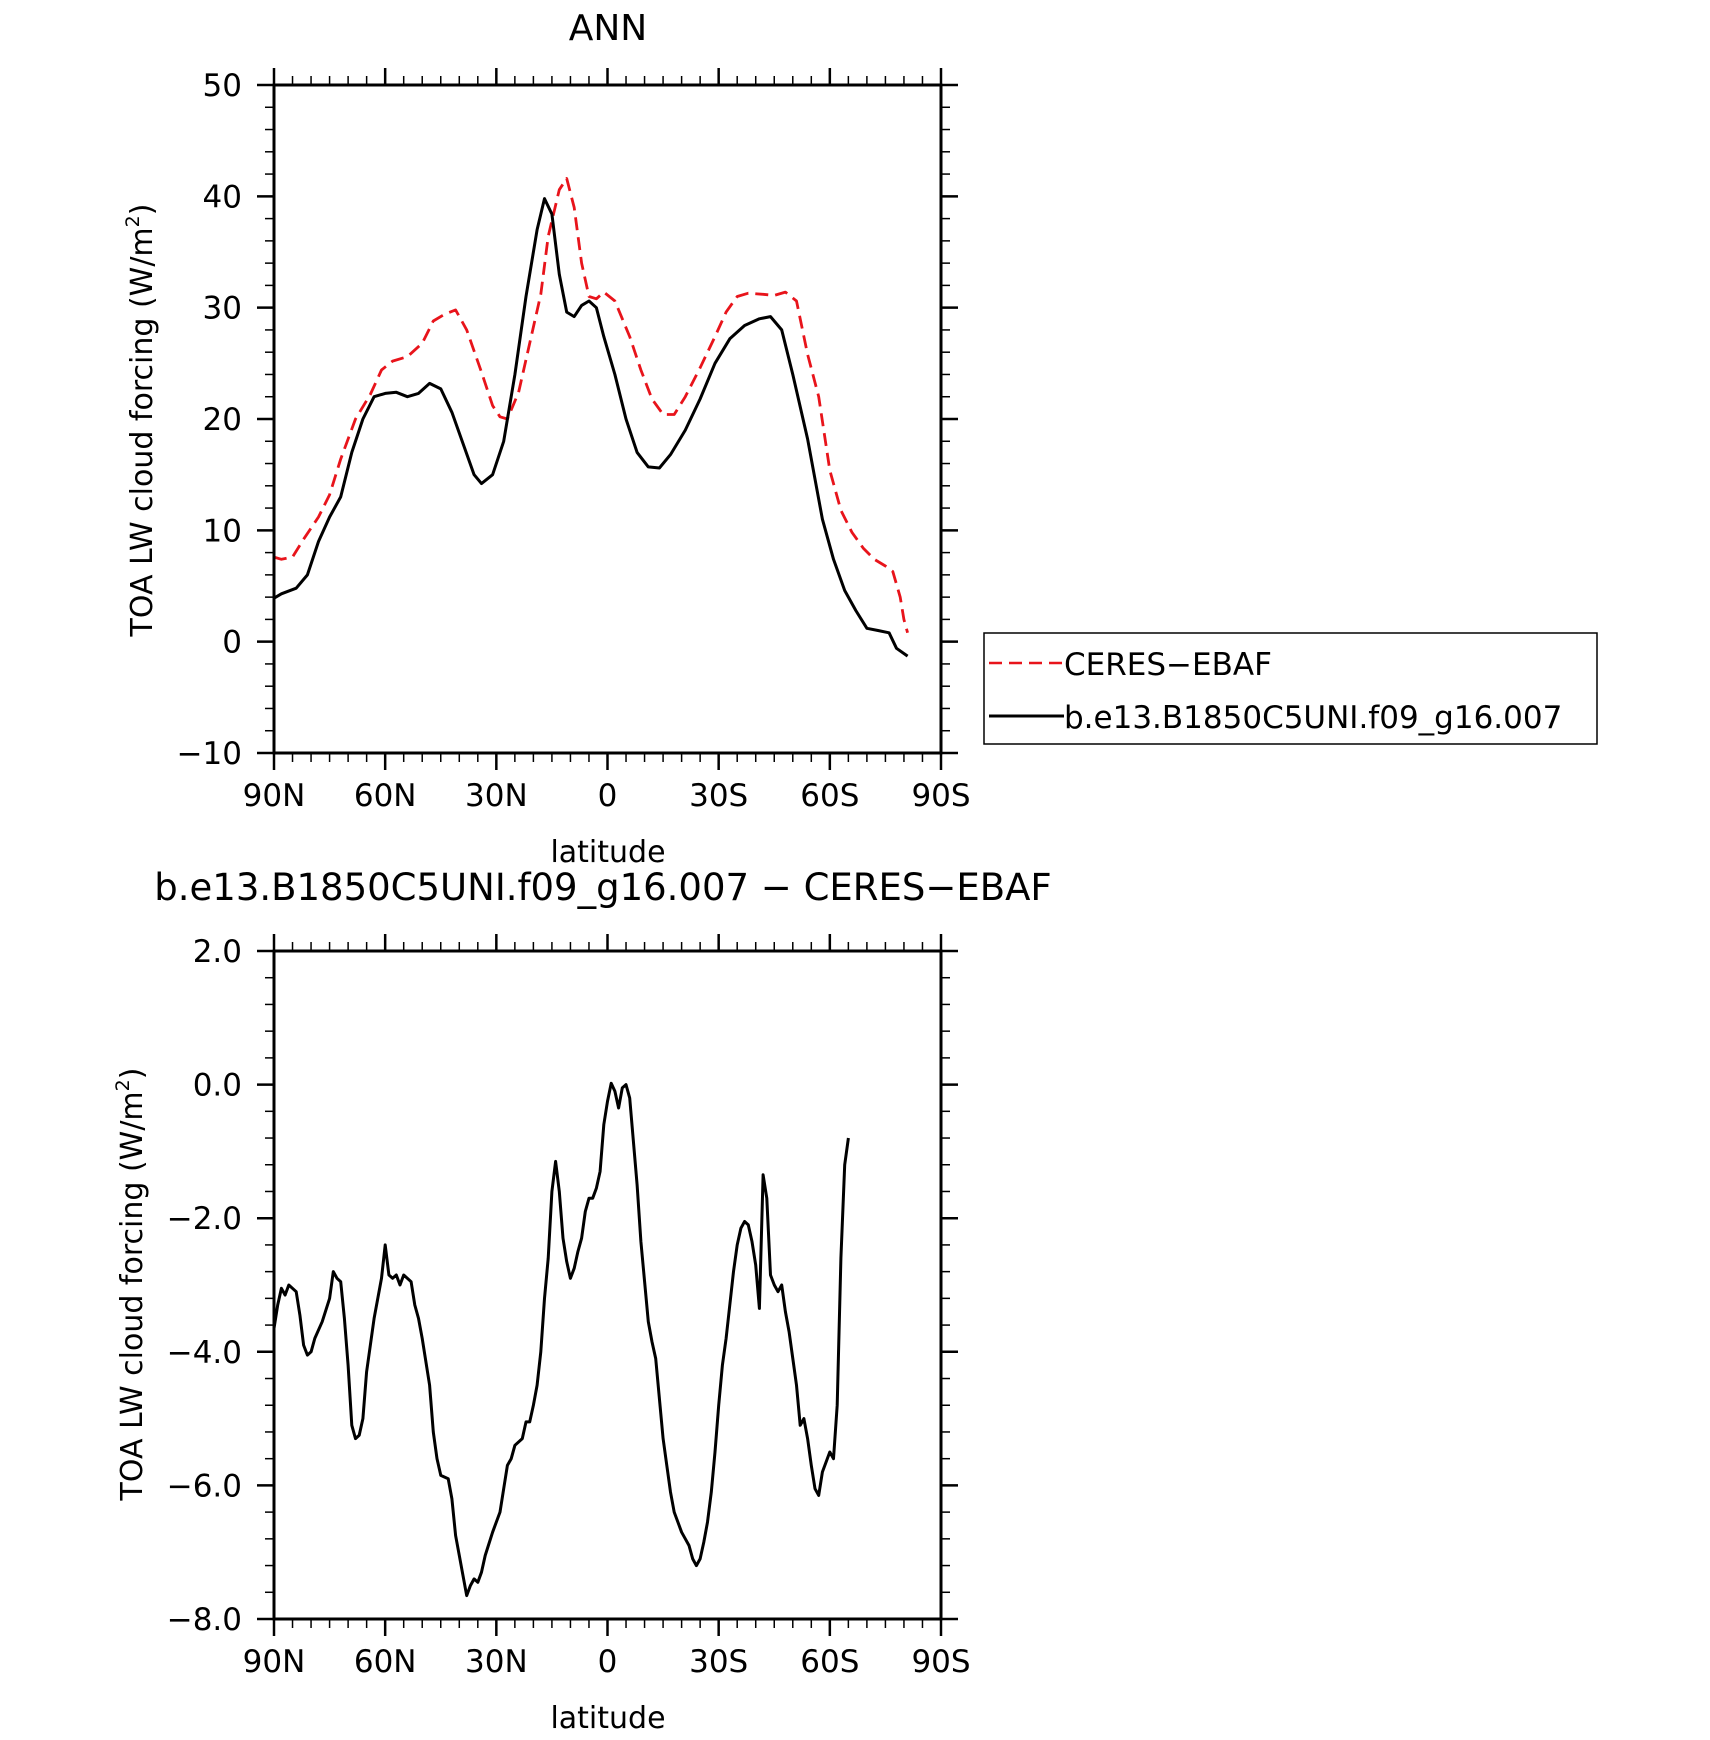  I want to click on y-tick-label: −2.0, so click(204, 1219).